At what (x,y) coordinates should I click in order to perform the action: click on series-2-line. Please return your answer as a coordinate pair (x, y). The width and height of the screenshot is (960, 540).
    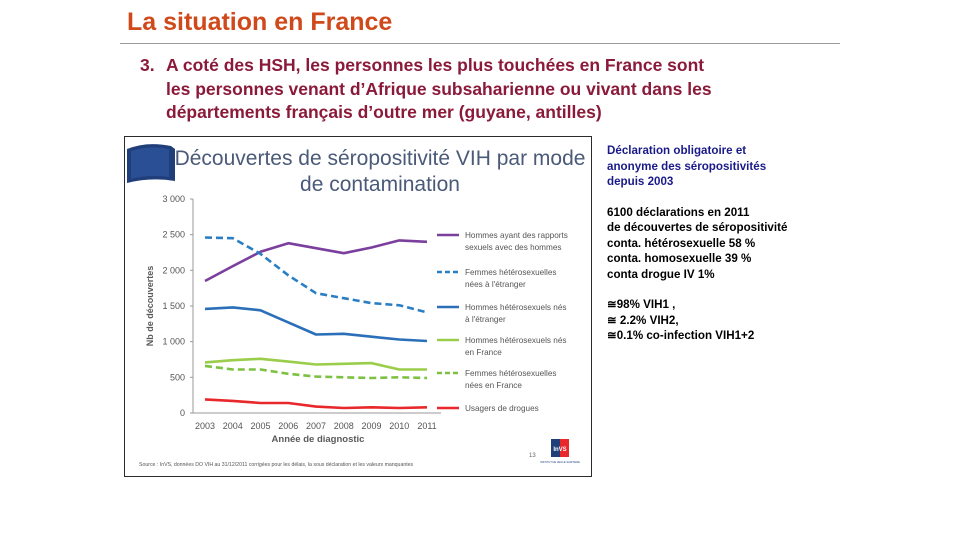
    Looking at the image, I should click on (316, 275).